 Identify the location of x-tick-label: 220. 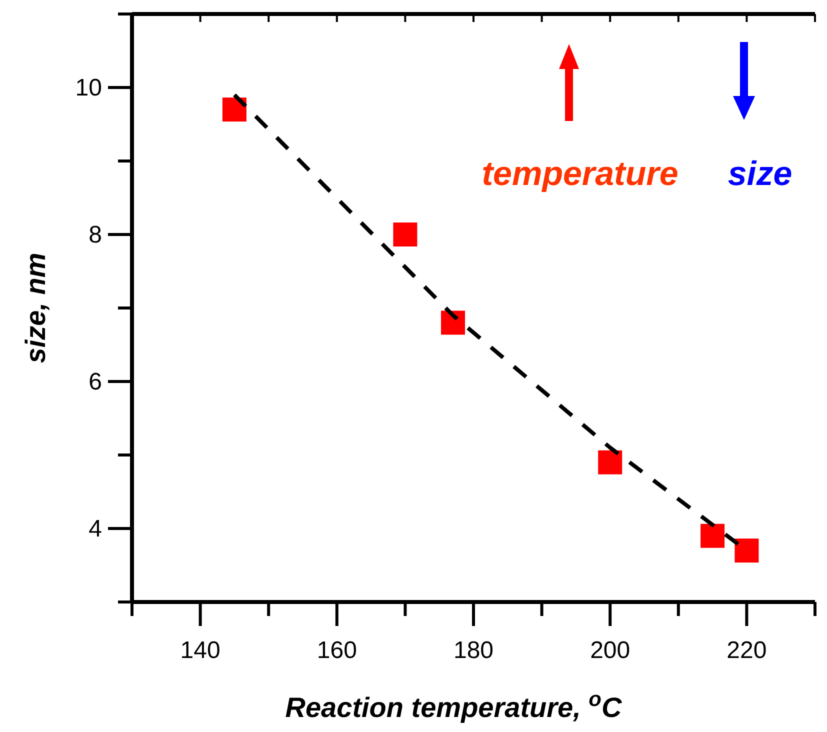
(746, 650).